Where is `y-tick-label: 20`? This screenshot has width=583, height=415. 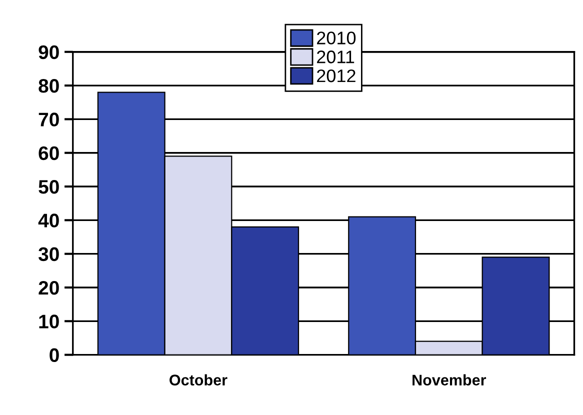
y-tick-label: 20 is located at coordinates (48, 287).